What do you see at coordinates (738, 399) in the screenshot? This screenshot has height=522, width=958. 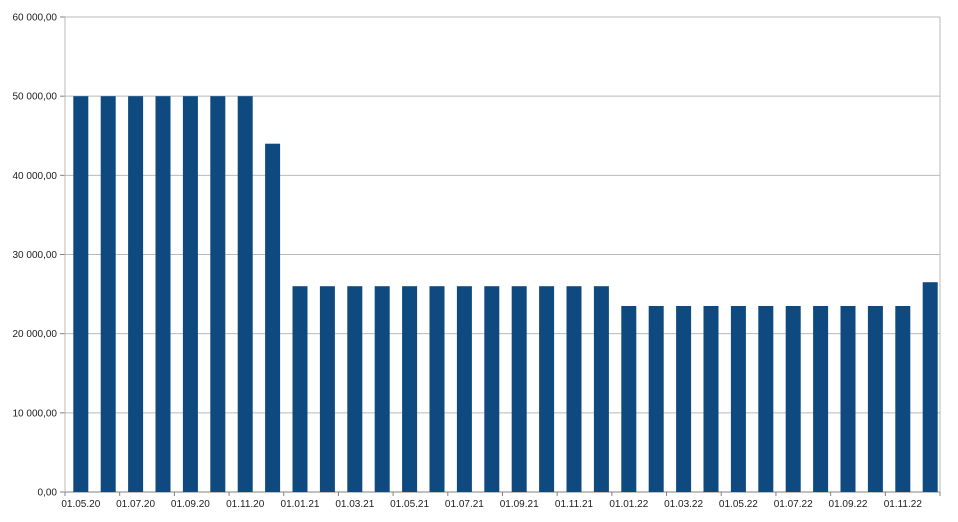 I see `bar-01.05.22` at bounding box center [738, 399].